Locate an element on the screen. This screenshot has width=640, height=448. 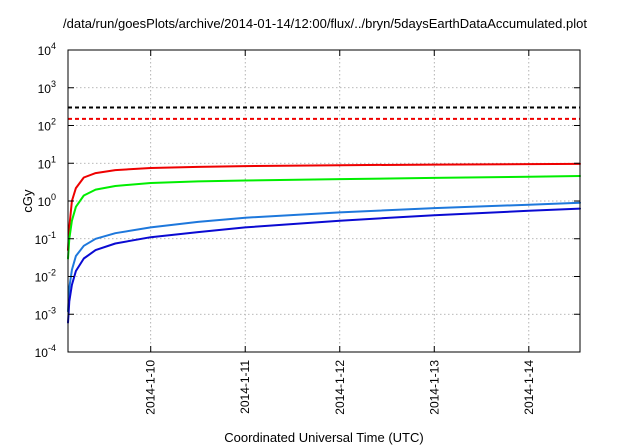
y-tick-label: 10⁻³ is located at coordinates (45, 313).